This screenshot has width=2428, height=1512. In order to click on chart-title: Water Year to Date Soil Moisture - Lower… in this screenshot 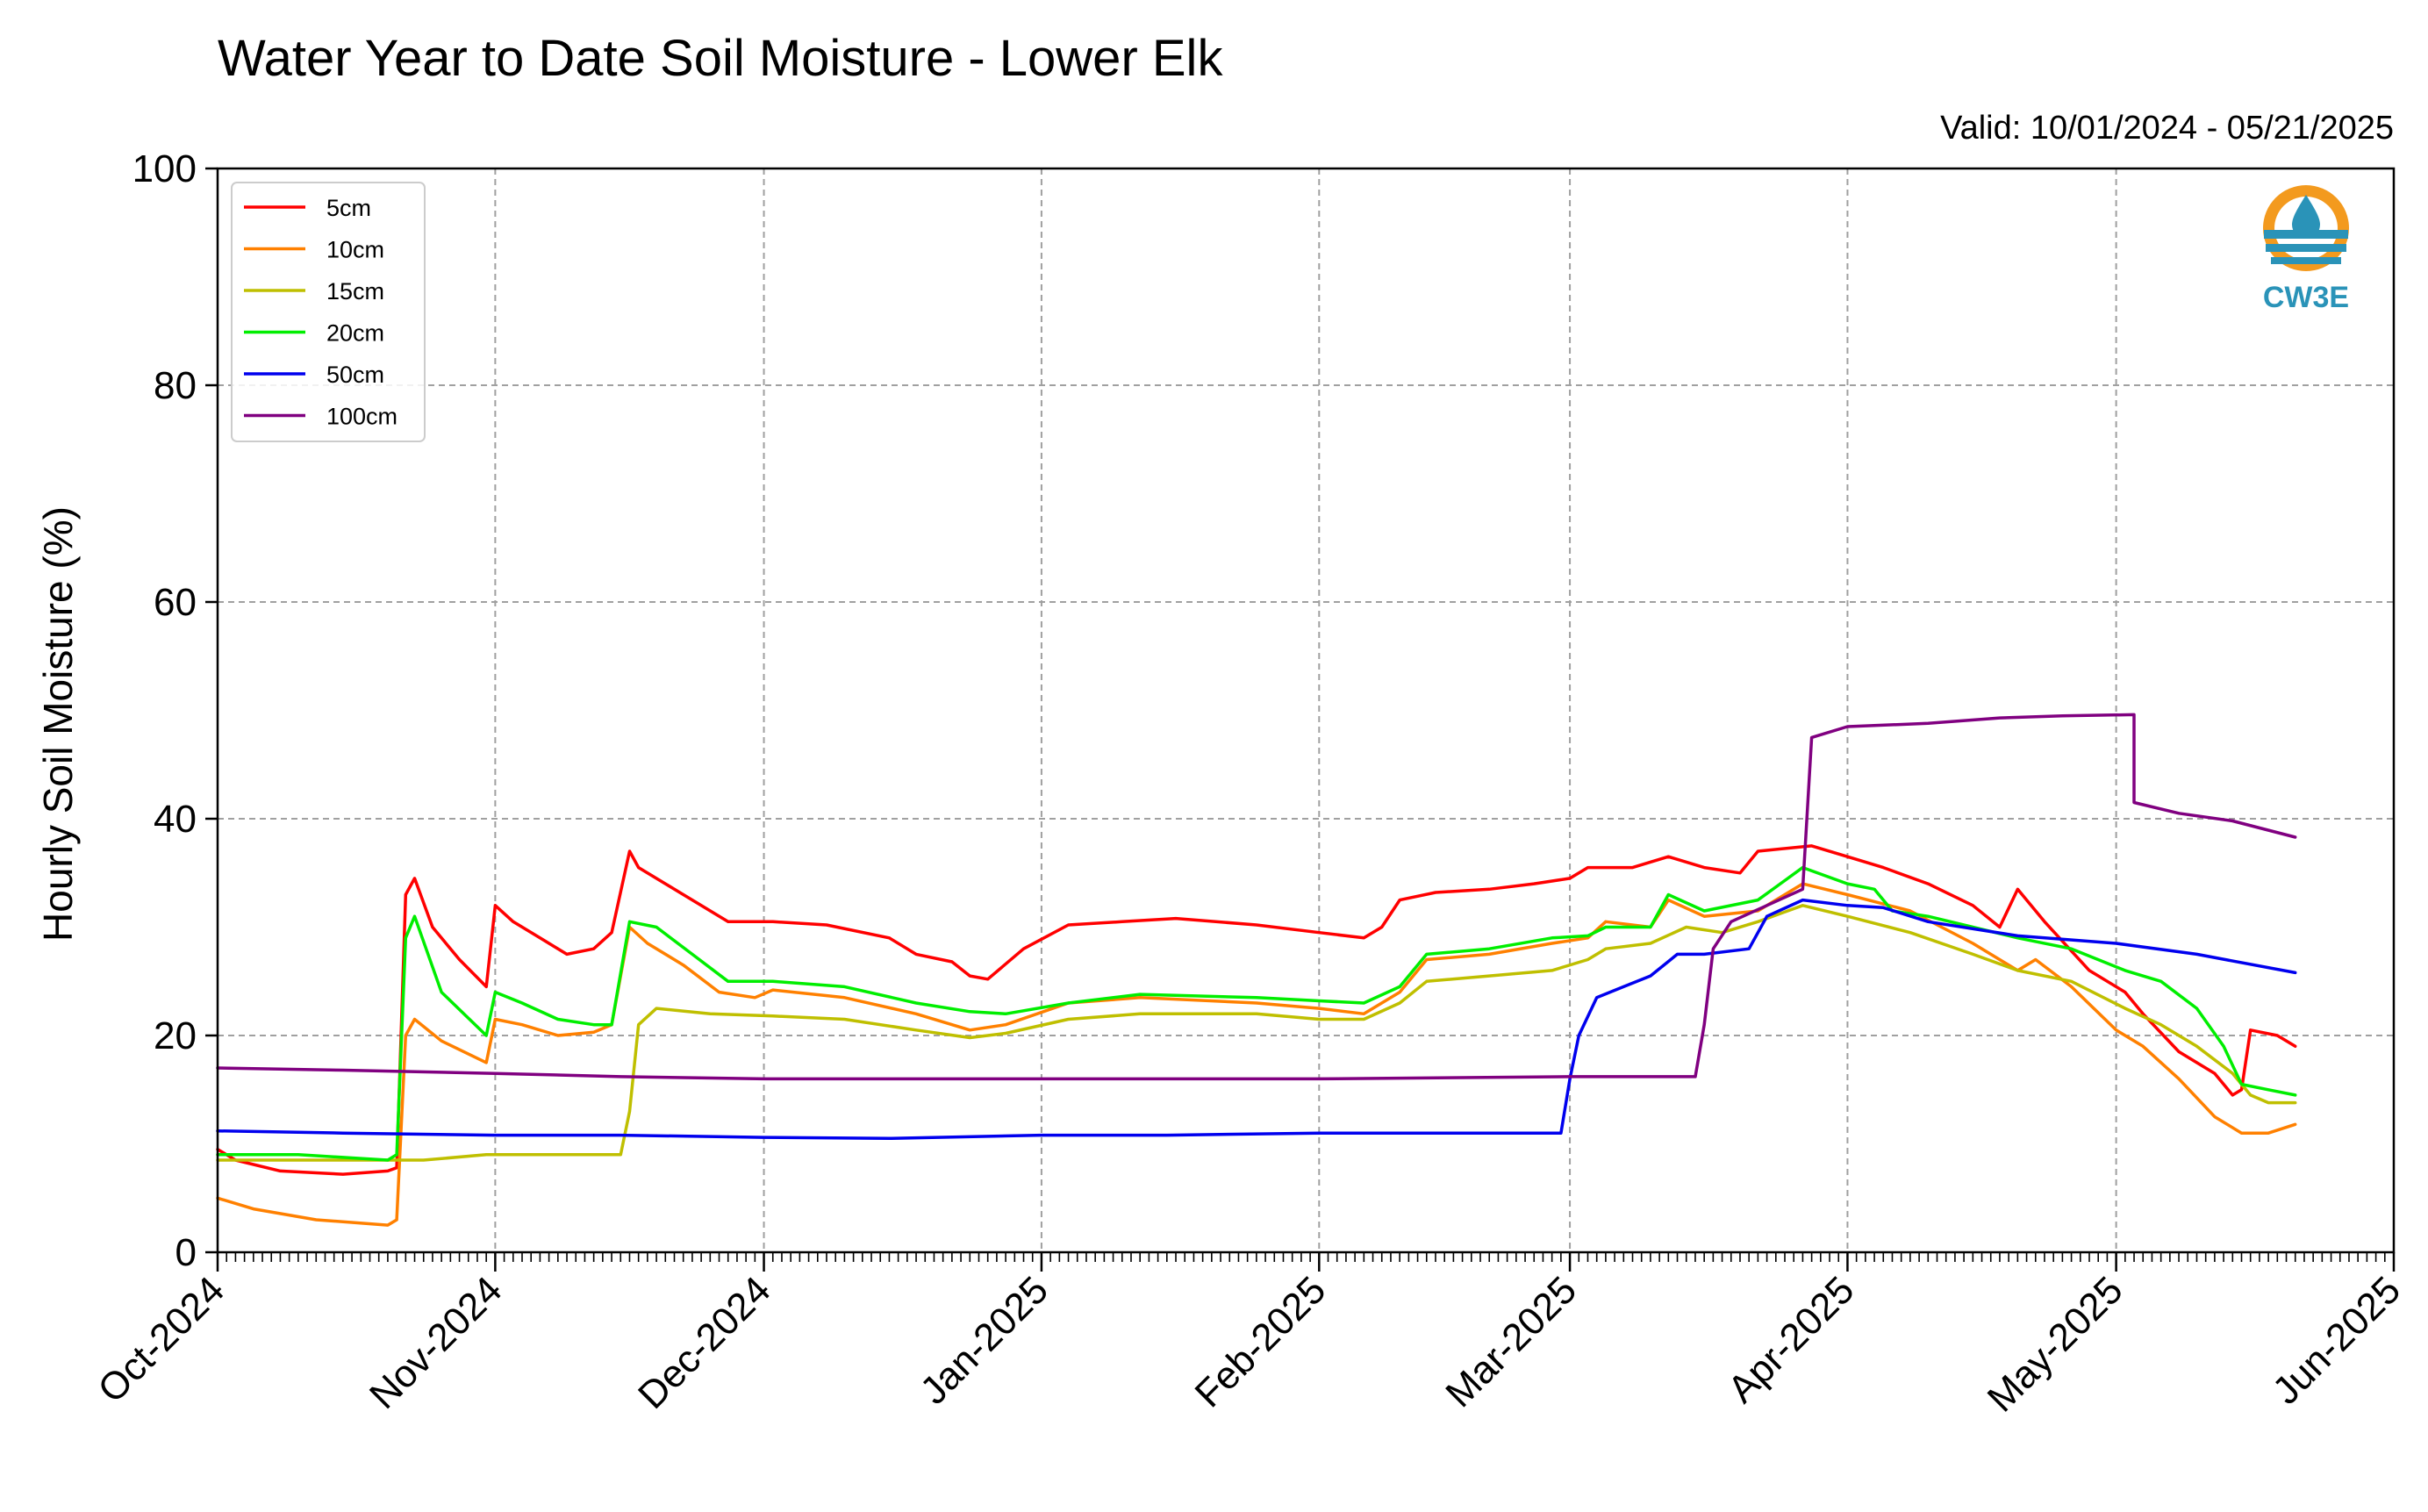, I will do `click(721, 59)`.